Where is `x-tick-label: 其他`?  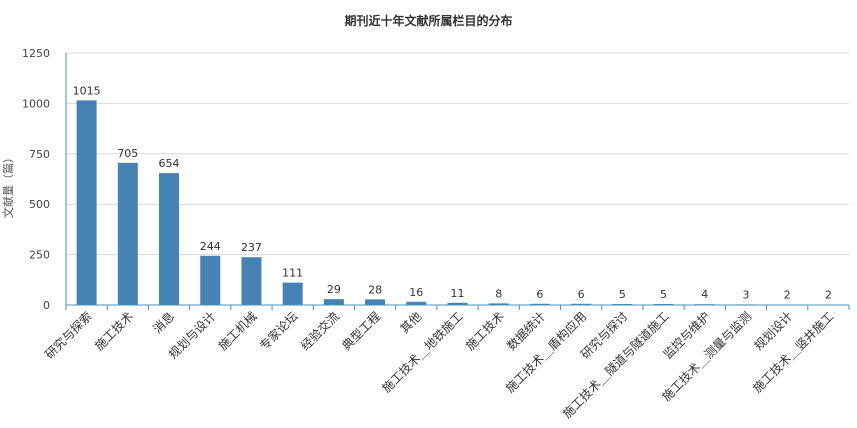
x-tick-label: 其他 is located at coordinates (411, 322).